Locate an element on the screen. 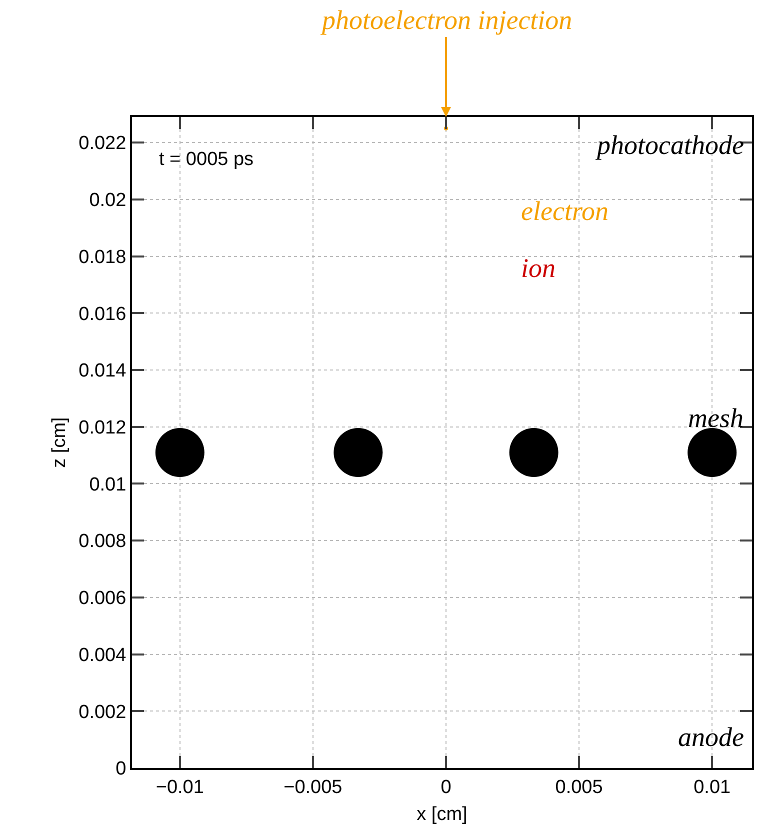  series-label: mesh is located at coordinates (716, 418).